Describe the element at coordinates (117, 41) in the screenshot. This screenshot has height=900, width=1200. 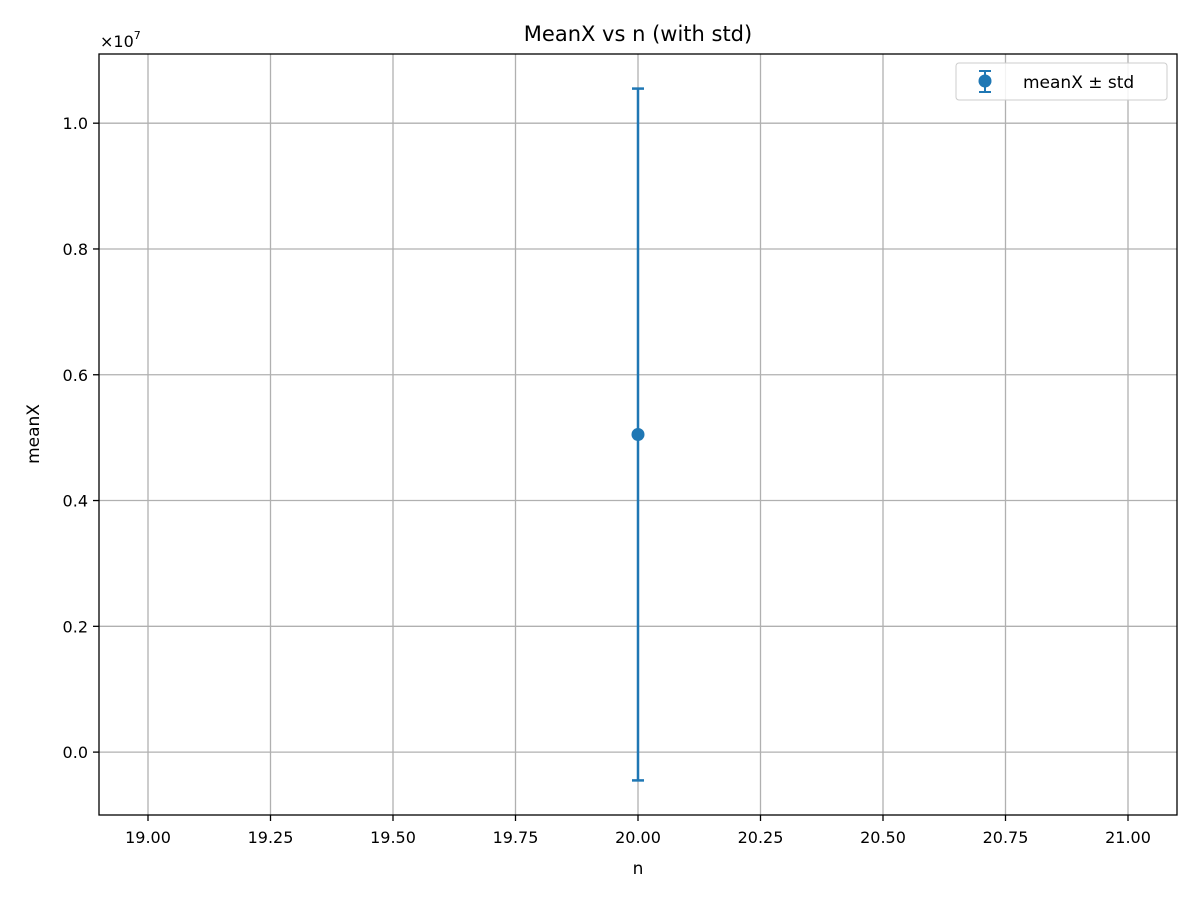
I see `y-multiplier-base: ×10` at that location.